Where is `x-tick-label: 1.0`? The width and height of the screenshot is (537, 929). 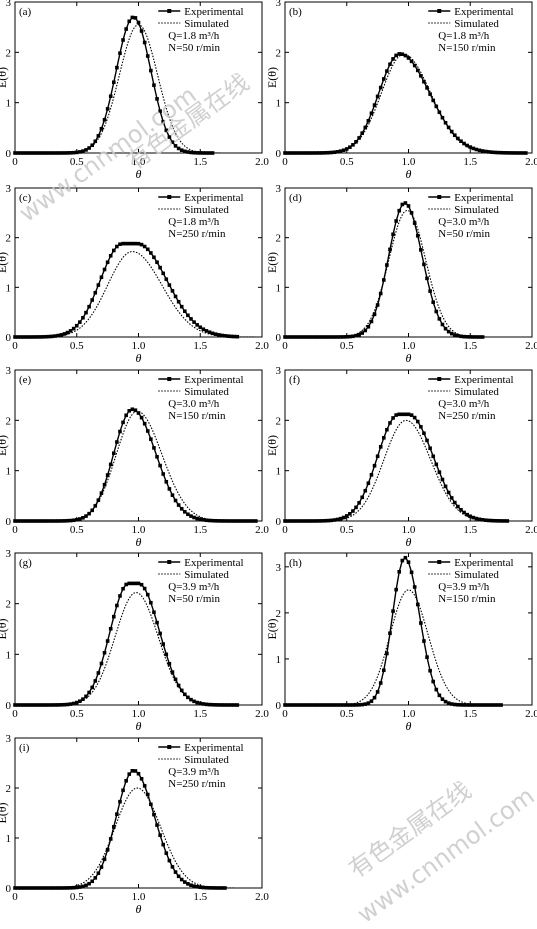
x-tick-label: 1.0 is located at coordinates (139, 714).